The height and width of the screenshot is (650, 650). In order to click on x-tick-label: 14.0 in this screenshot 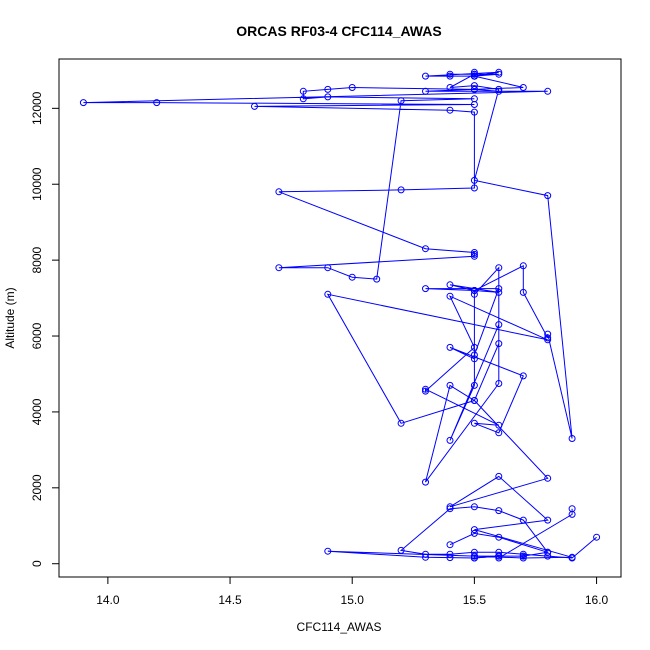, I will do `click(108, 600)`.